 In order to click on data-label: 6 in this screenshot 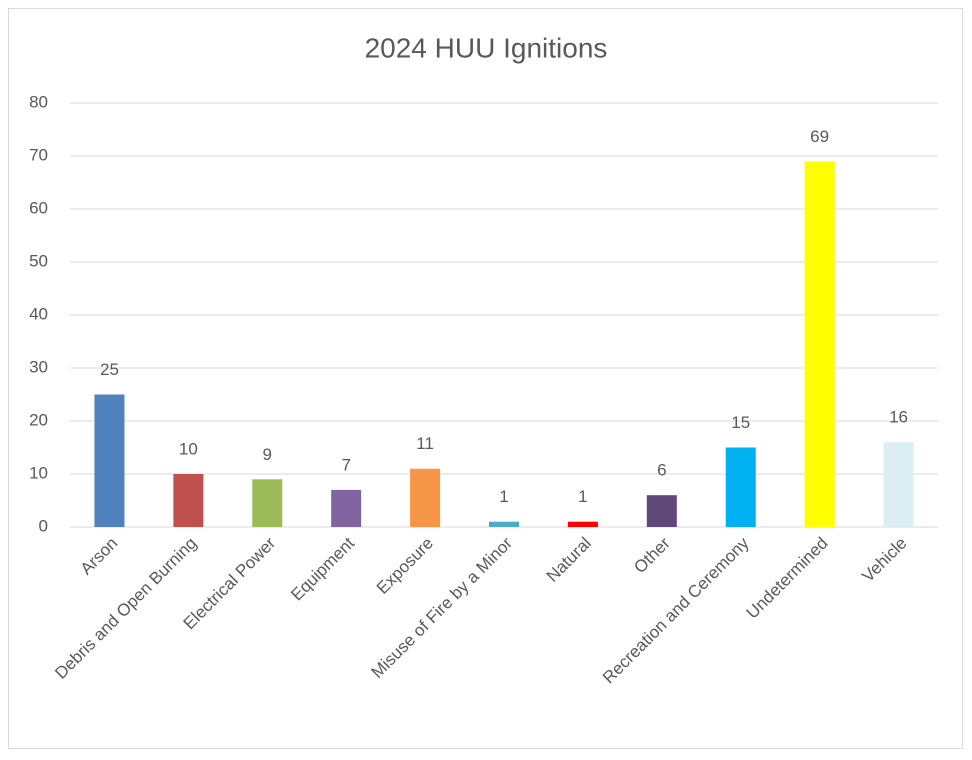, I will do `click(661, 470)`.